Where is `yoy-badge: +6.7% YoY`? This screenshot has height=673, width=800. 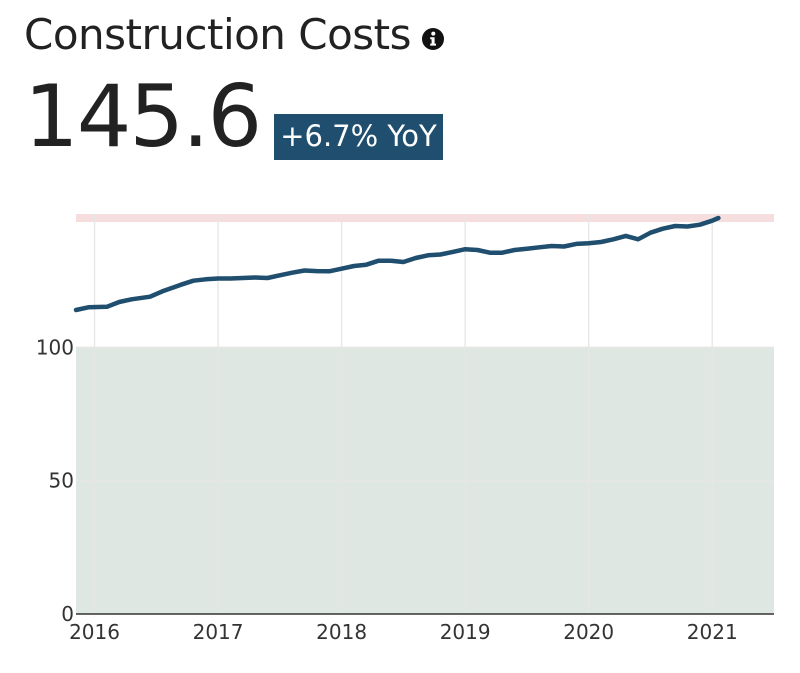 yoy-badge: +6.7% YoY is located at coordinates (358, 137).